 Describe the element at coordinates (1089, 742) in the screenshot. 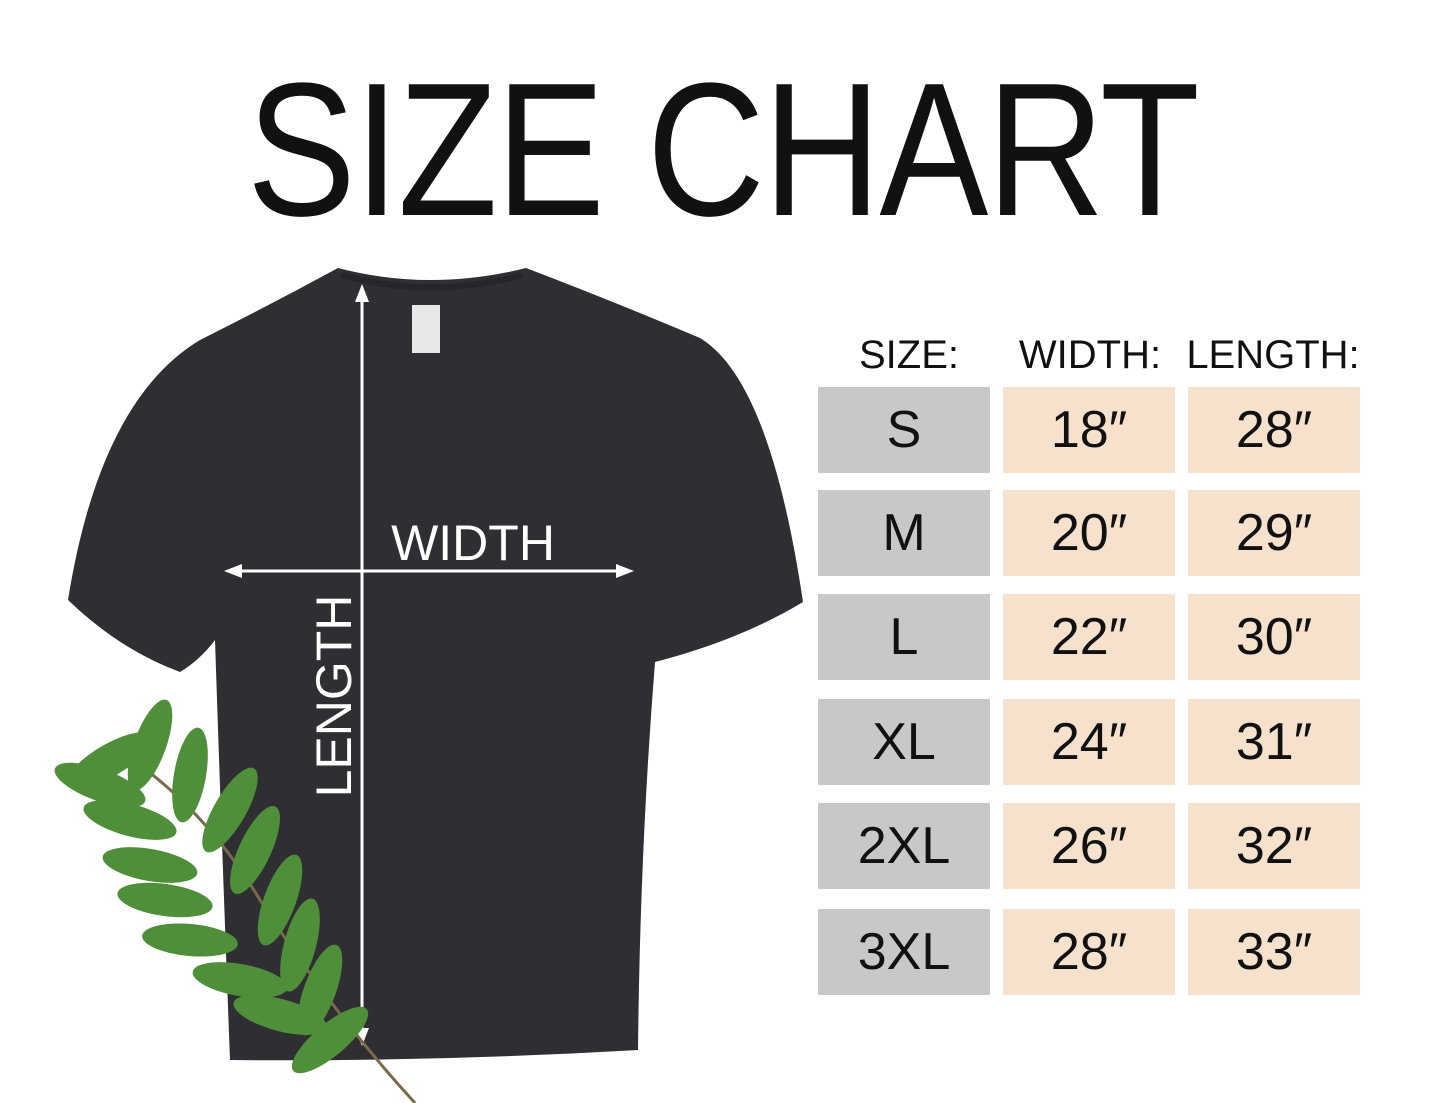

I see `cell-width: 24″` at that location.